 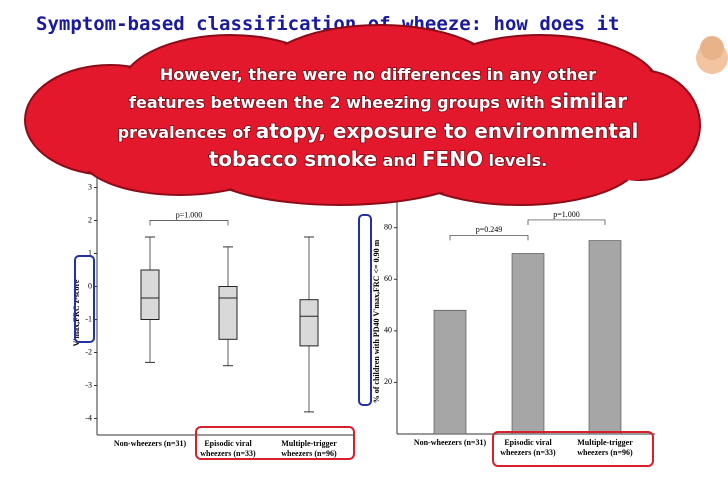 I want to click on y-tick-label: -4, so click(x=88, y=417).